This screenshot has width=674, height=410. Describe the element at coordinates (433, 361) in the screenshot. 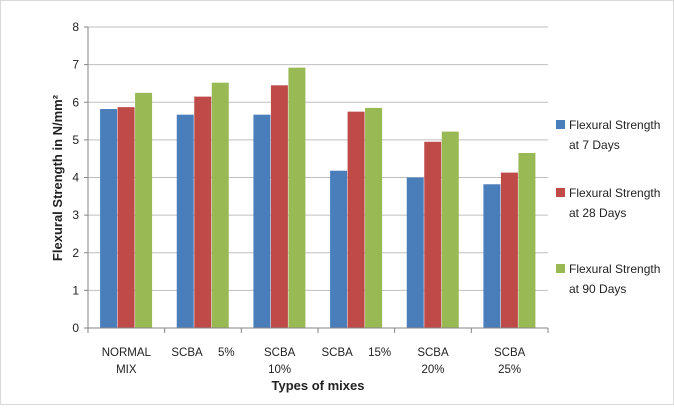

I see `x-tick-label: SCBA 20%` at that location.